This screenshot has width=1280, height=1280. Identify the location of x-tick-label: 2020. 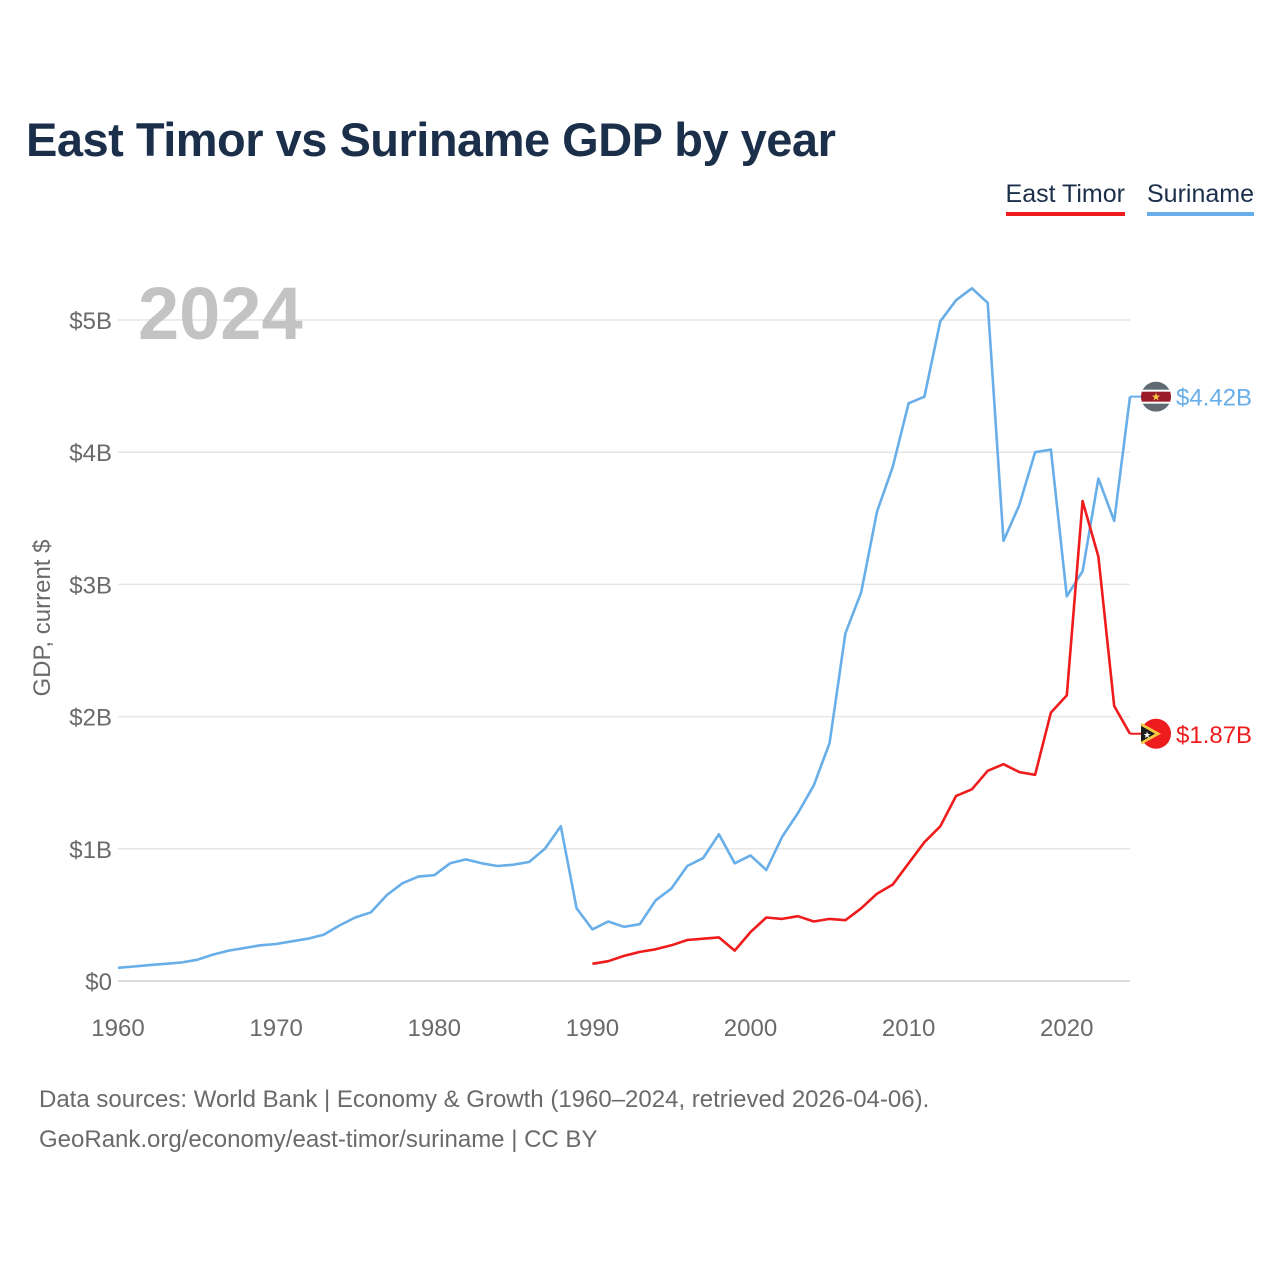
(1066, 1028).